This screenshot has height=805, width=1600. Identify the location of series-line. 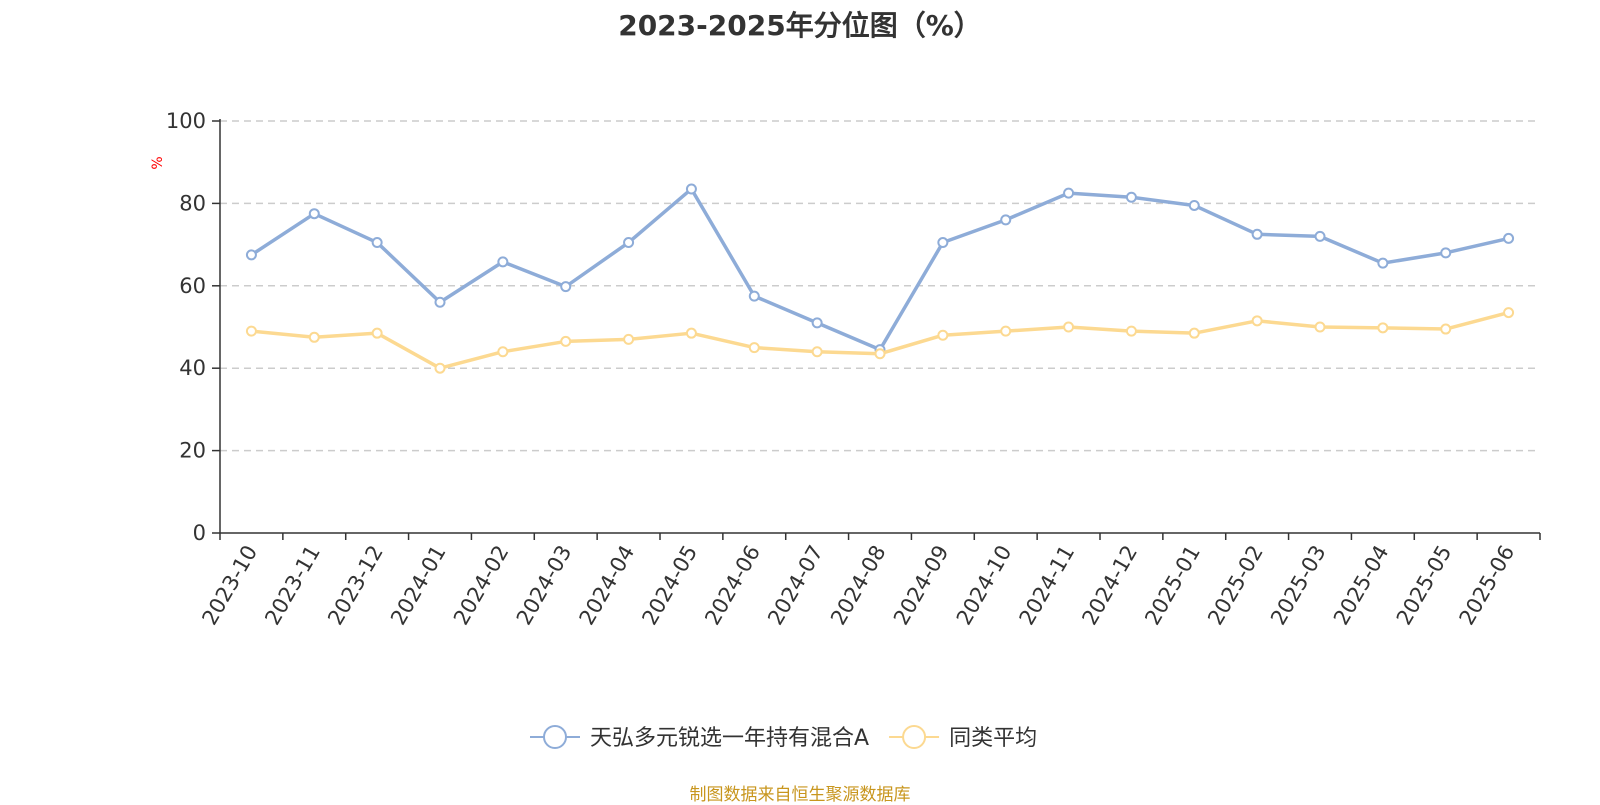
(880, 340).